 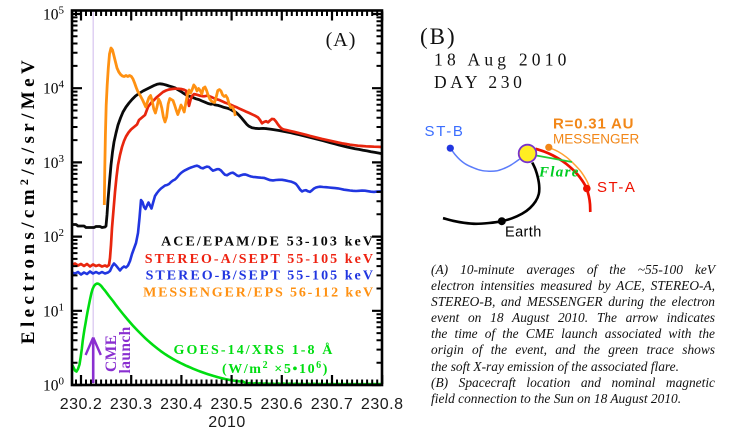 What do you see at coordinates (28, 200) in the screenshot?
I see `svg-text: Electrons/cm2/s/sr/MeV` at bounding box center [28, 200].